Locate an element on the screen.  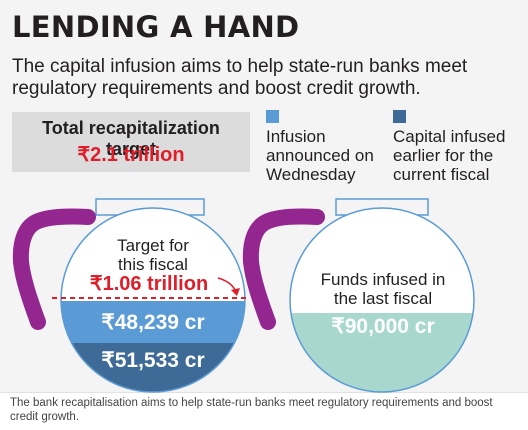
legend-label-line: current fiscal is located at coordinates (441, 174).